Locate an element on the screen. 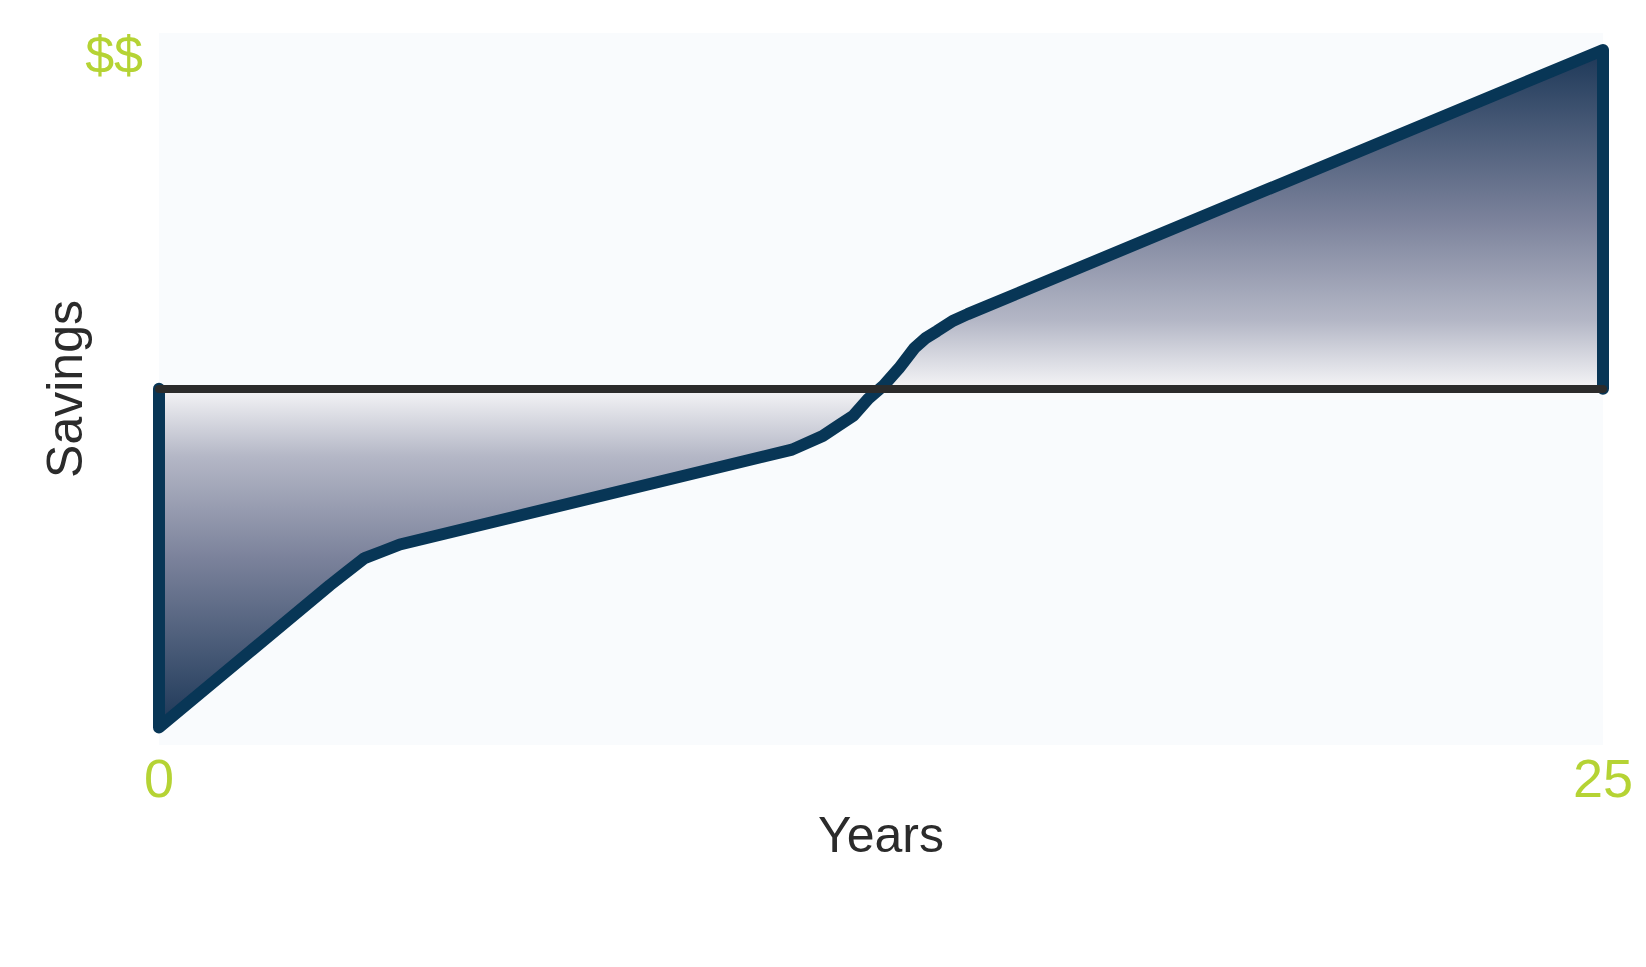 The image size is (1646, 967). x-tick-label: 0 is located at coordinates (159, 778).